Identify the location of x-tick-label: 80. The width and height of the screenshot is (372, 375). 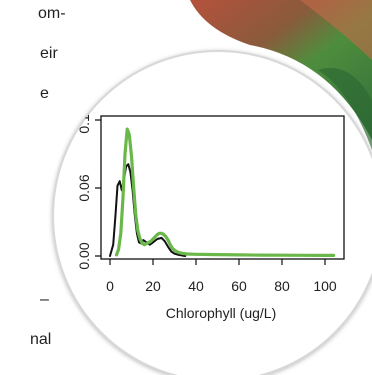
(282, 286).